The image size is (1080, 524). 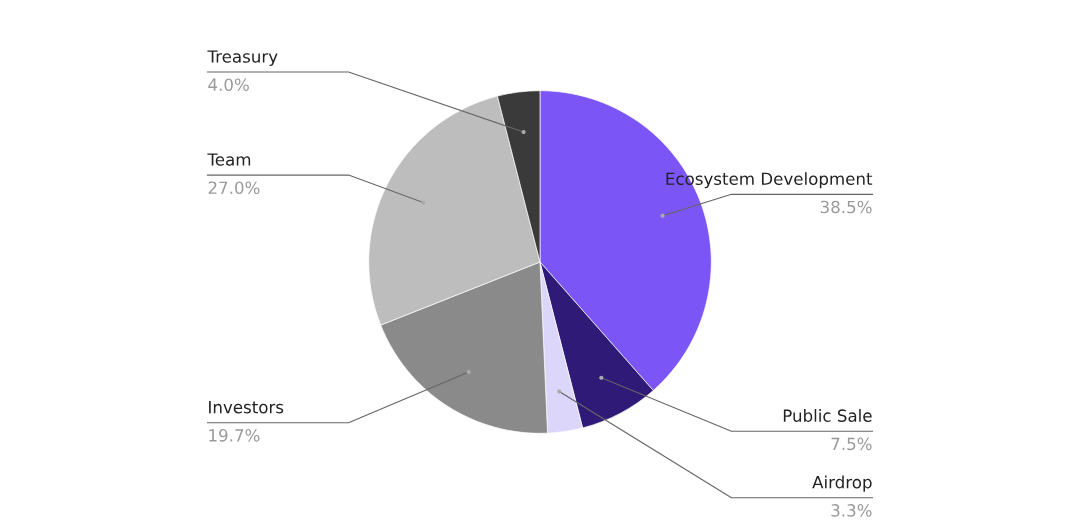 I want to click on slice-label: Public Sale, so click(x=827, y=415).